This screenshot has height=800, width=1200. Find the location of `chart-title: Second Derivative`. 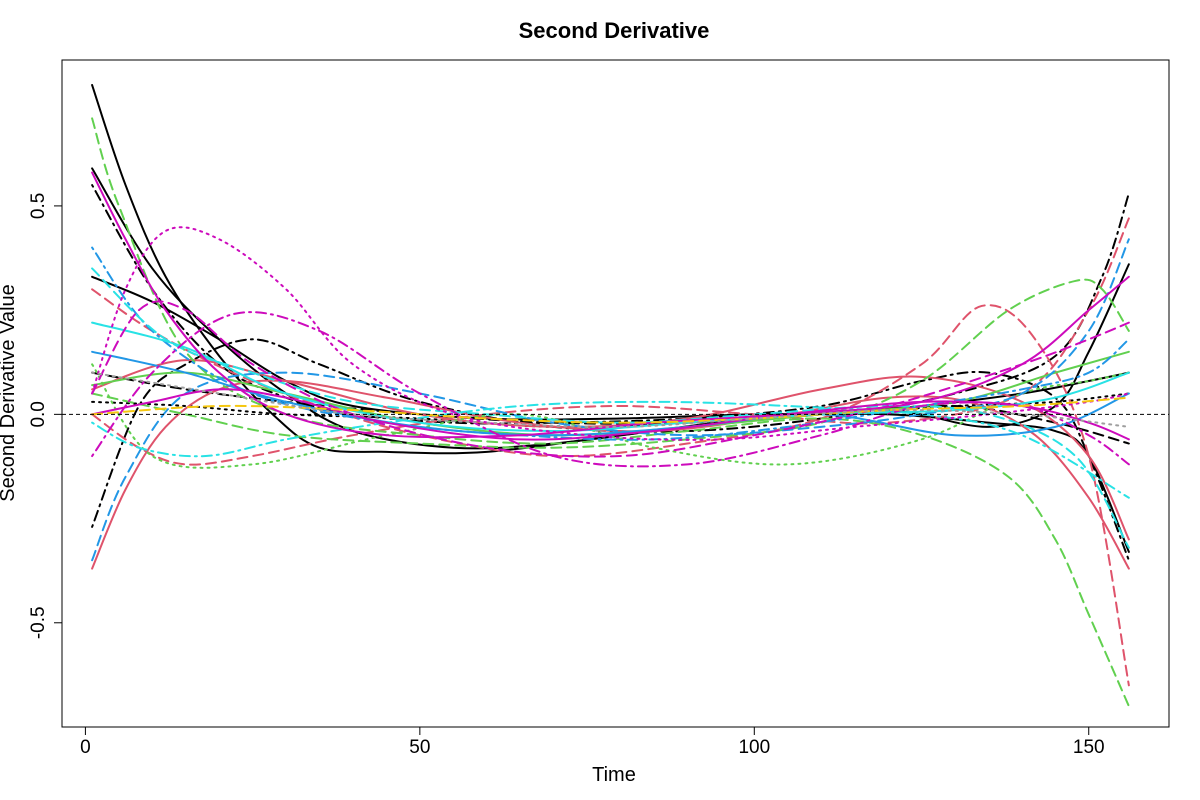

chart-title: Second Derivative is located at coordinates (614, 30).